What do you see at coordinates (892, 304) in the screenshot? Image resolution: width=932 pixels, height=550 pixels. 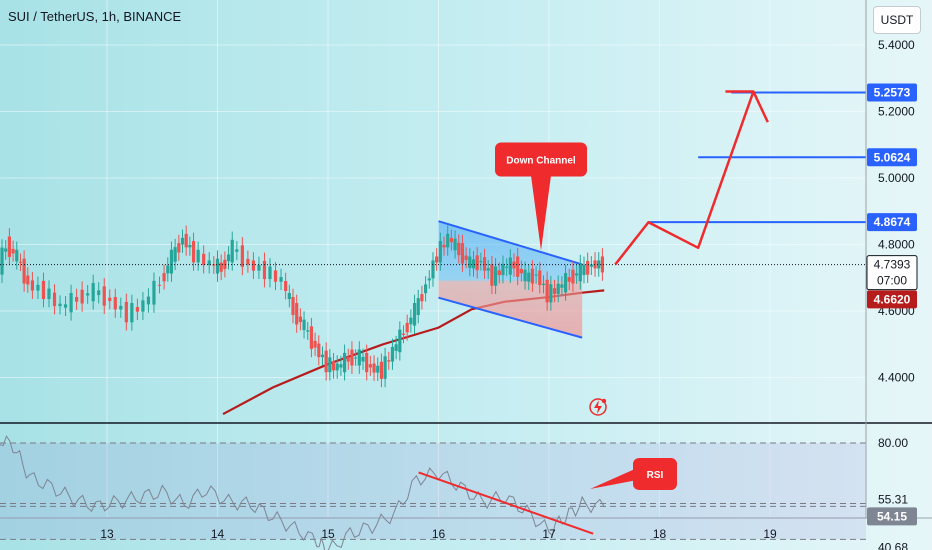 I see `axis-tags: 5.2573 5.0624 4.8674 4.7393 07:00 4.6620 54.15` at bounding box center [892, 304].